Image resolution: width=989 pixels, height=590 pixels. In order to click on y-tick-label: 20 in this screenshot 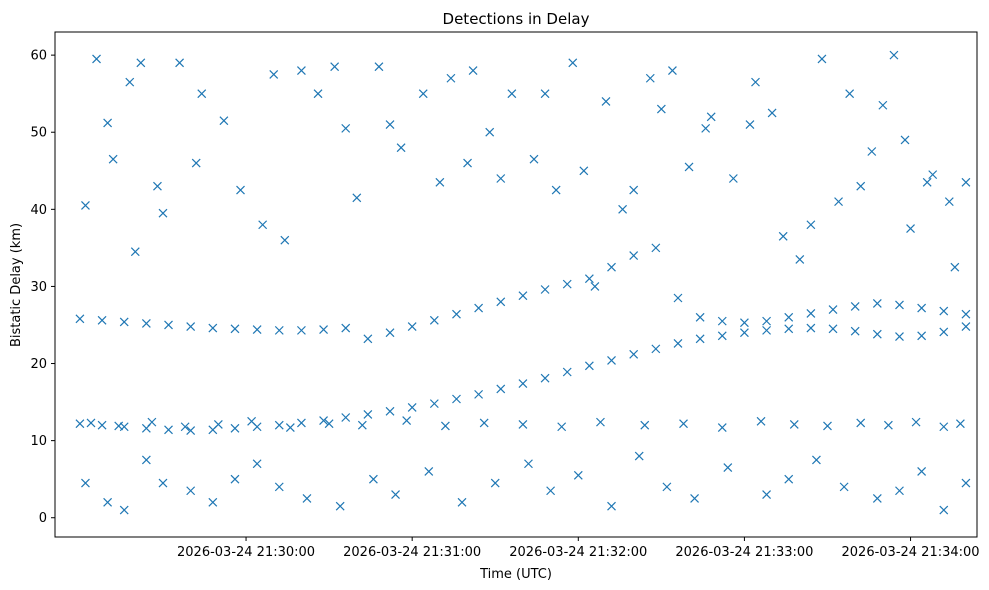, I will do `click(38, 364)`.